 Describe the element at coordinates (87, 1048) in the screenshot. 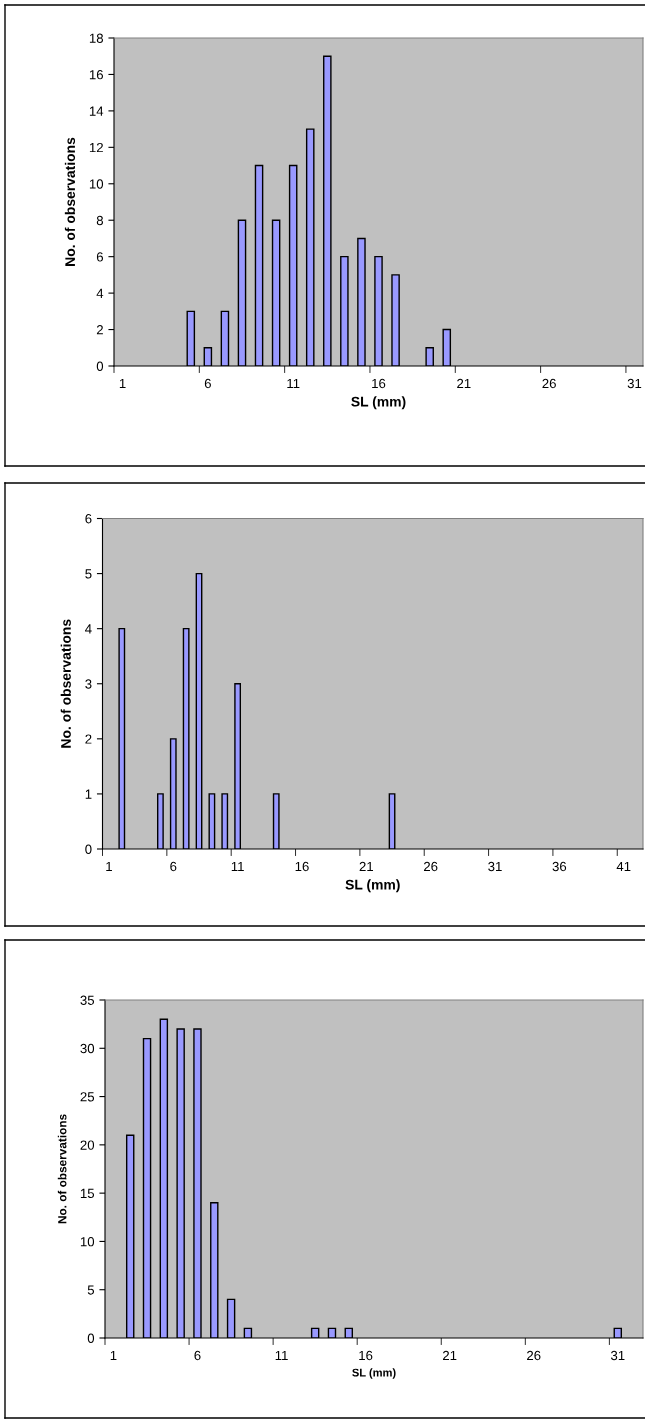

I see `y-tick-label: 30` at that location.